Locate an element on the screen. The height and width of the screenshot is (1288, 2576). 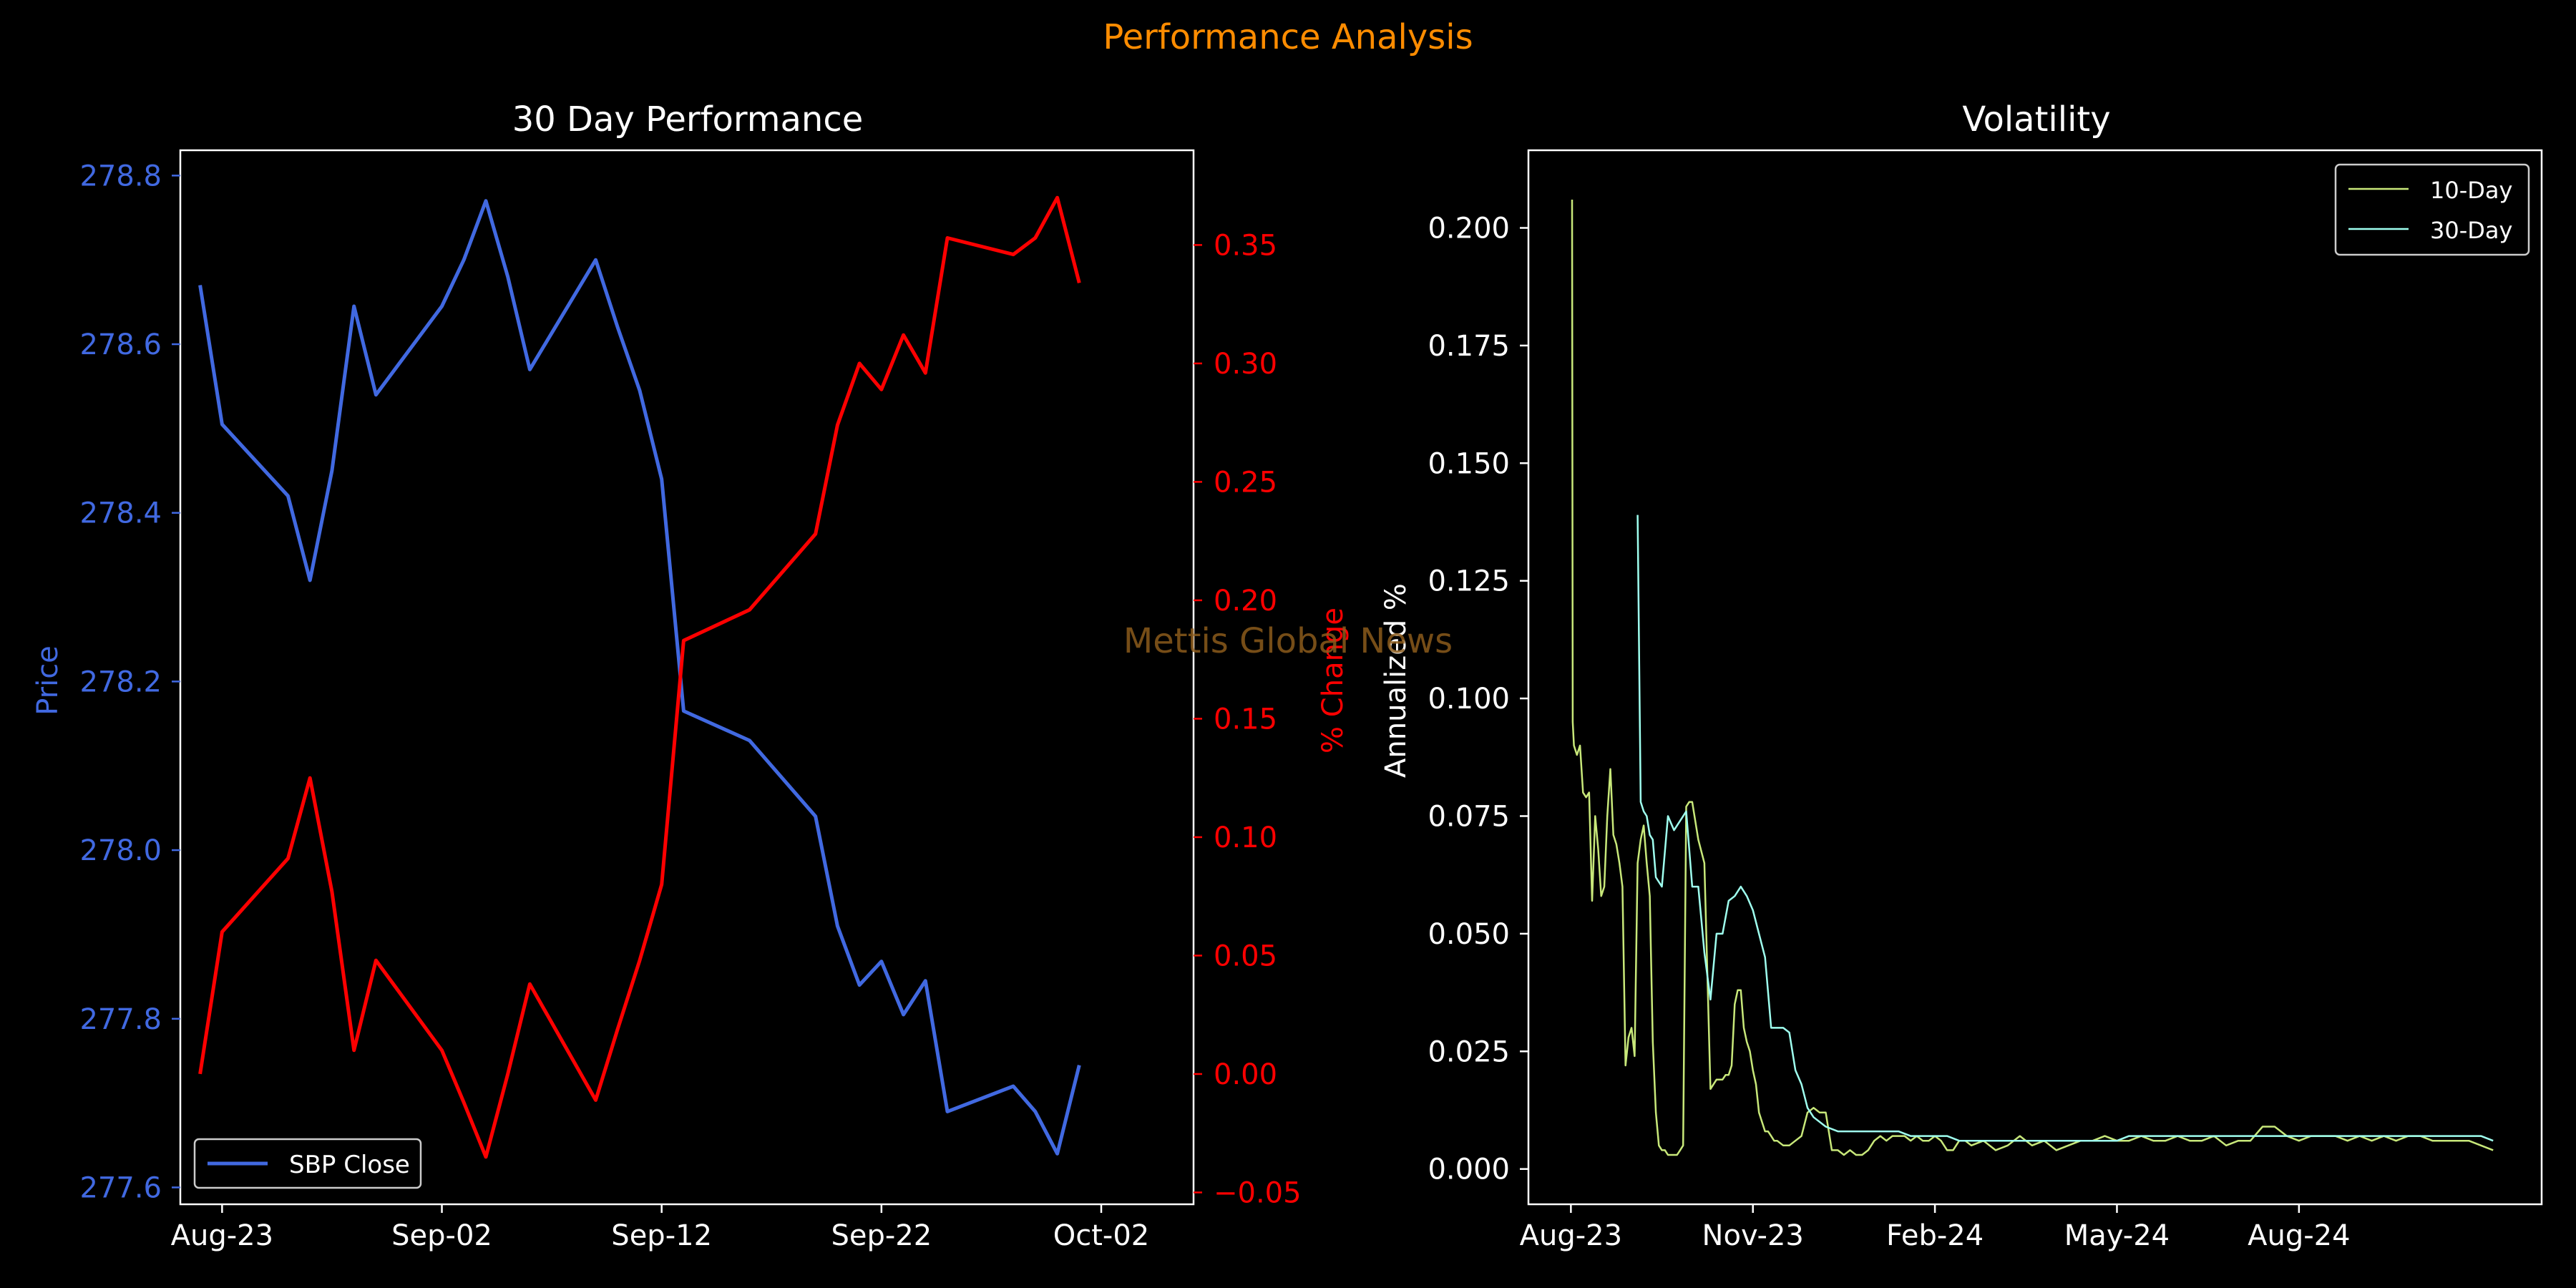
performance-x-tick-label: Sep-12 is located at coordinates (661, 1235).